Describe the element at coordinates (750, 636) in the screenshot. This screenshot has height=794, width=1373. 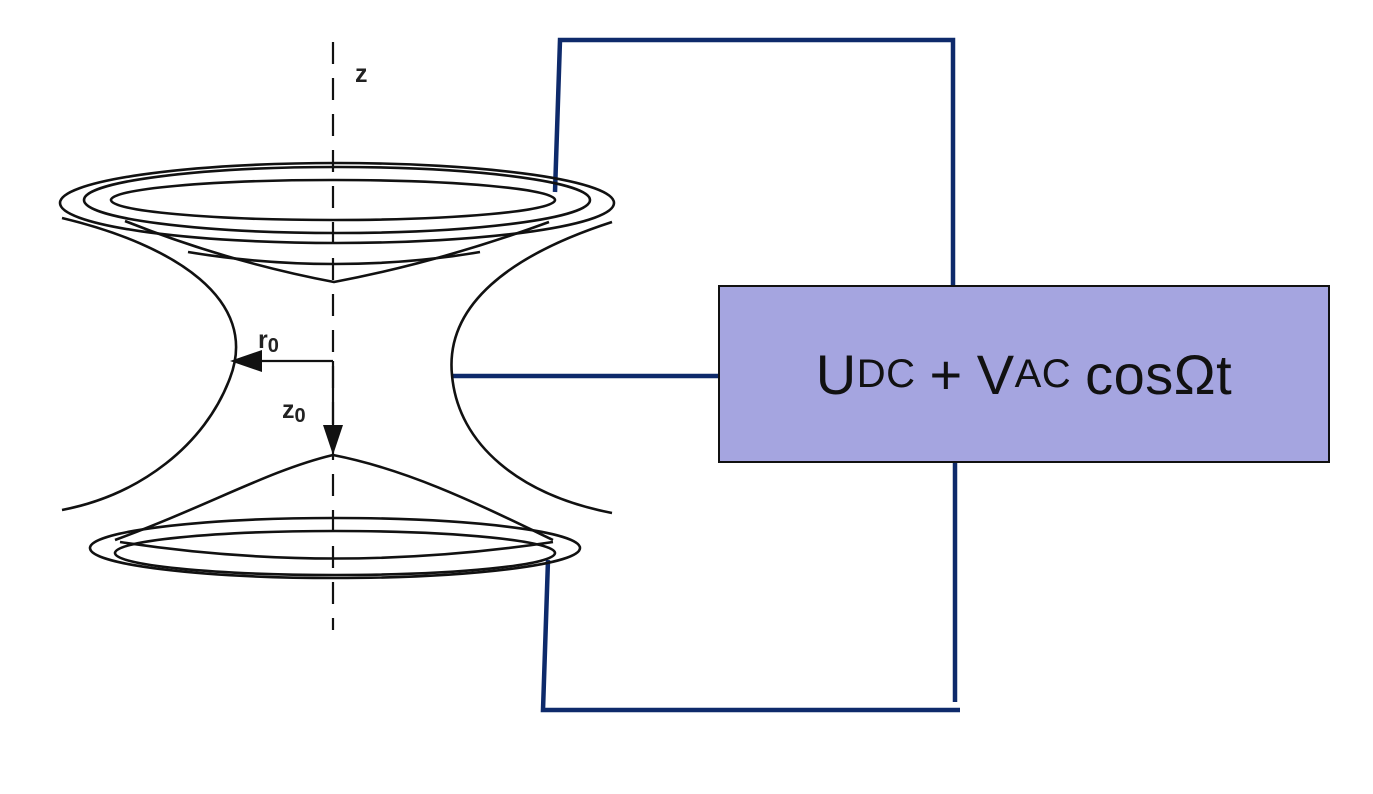
I see `bottom-wire` at that location.